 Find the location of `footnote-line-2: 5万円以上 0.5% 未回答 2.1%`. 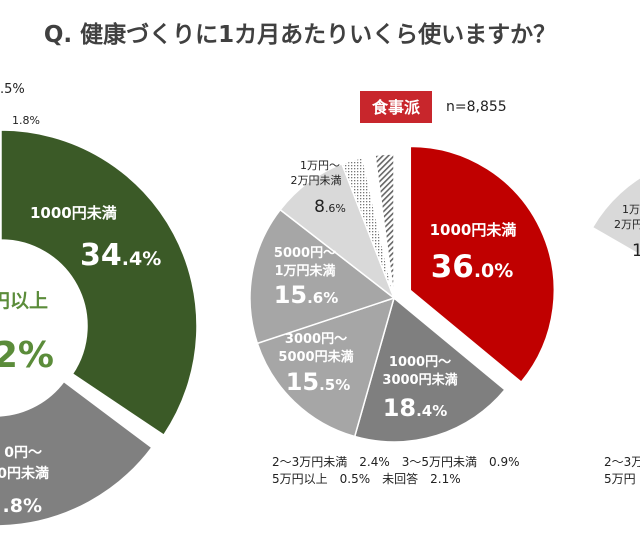

footnote-line-2: 5万円以上 0.5% 未回答 2.1% is located at coordinates (366, 478).